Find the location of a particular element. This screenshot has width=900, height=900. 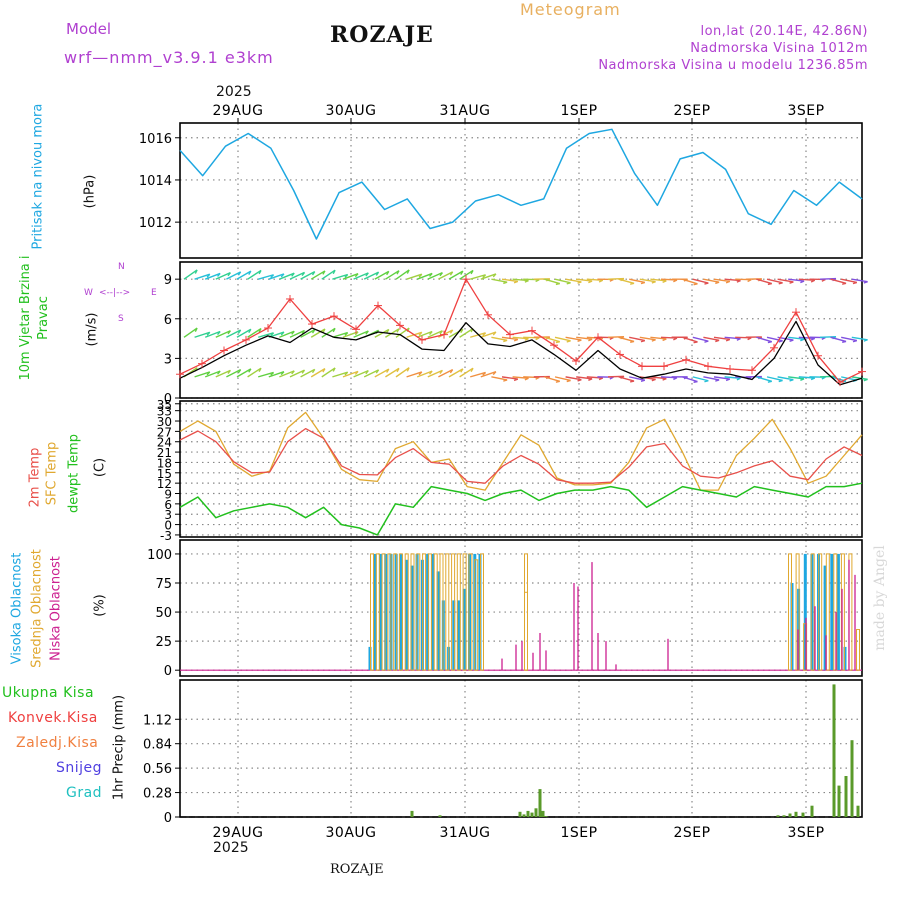

y-tick-label: 0.84 is located at coordinates (157, 745).